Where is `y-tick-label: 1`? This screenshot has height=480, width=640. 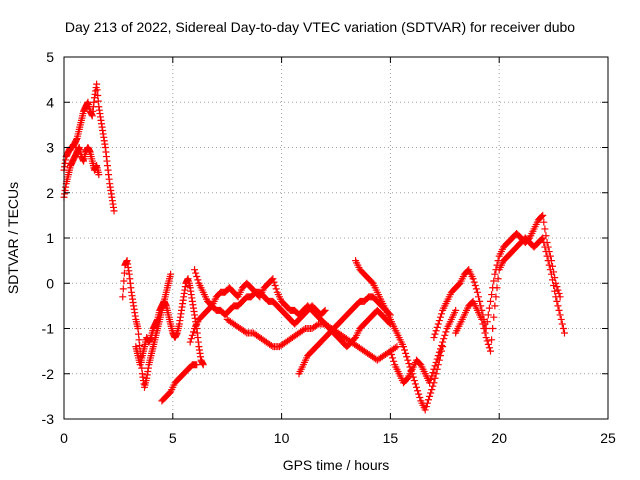
y-tick-label: 1 is located at coordinates (50, 238).